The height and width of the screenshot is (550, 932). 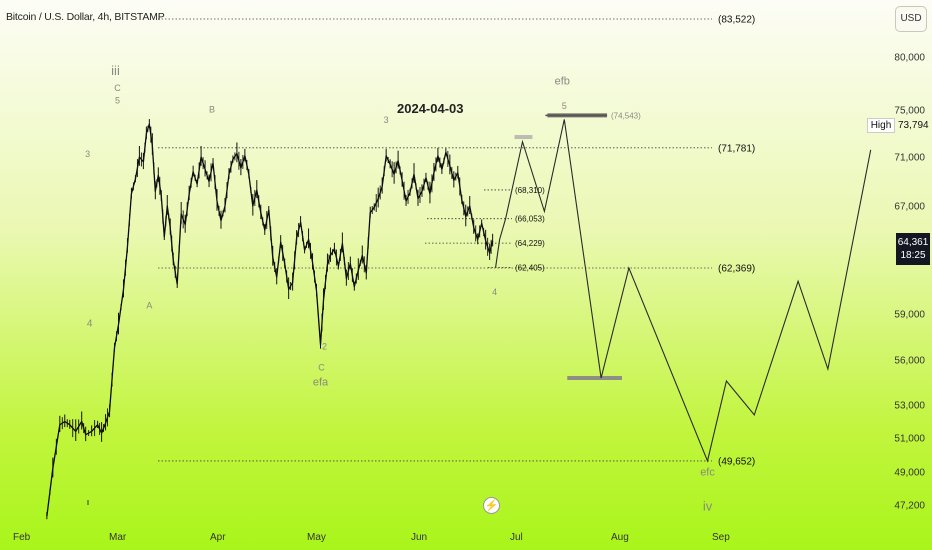 What do you see at coordinates (909, 111) in the screenshot?
I see `y-tick-label: 75,000` at bounding box center [909, 111].